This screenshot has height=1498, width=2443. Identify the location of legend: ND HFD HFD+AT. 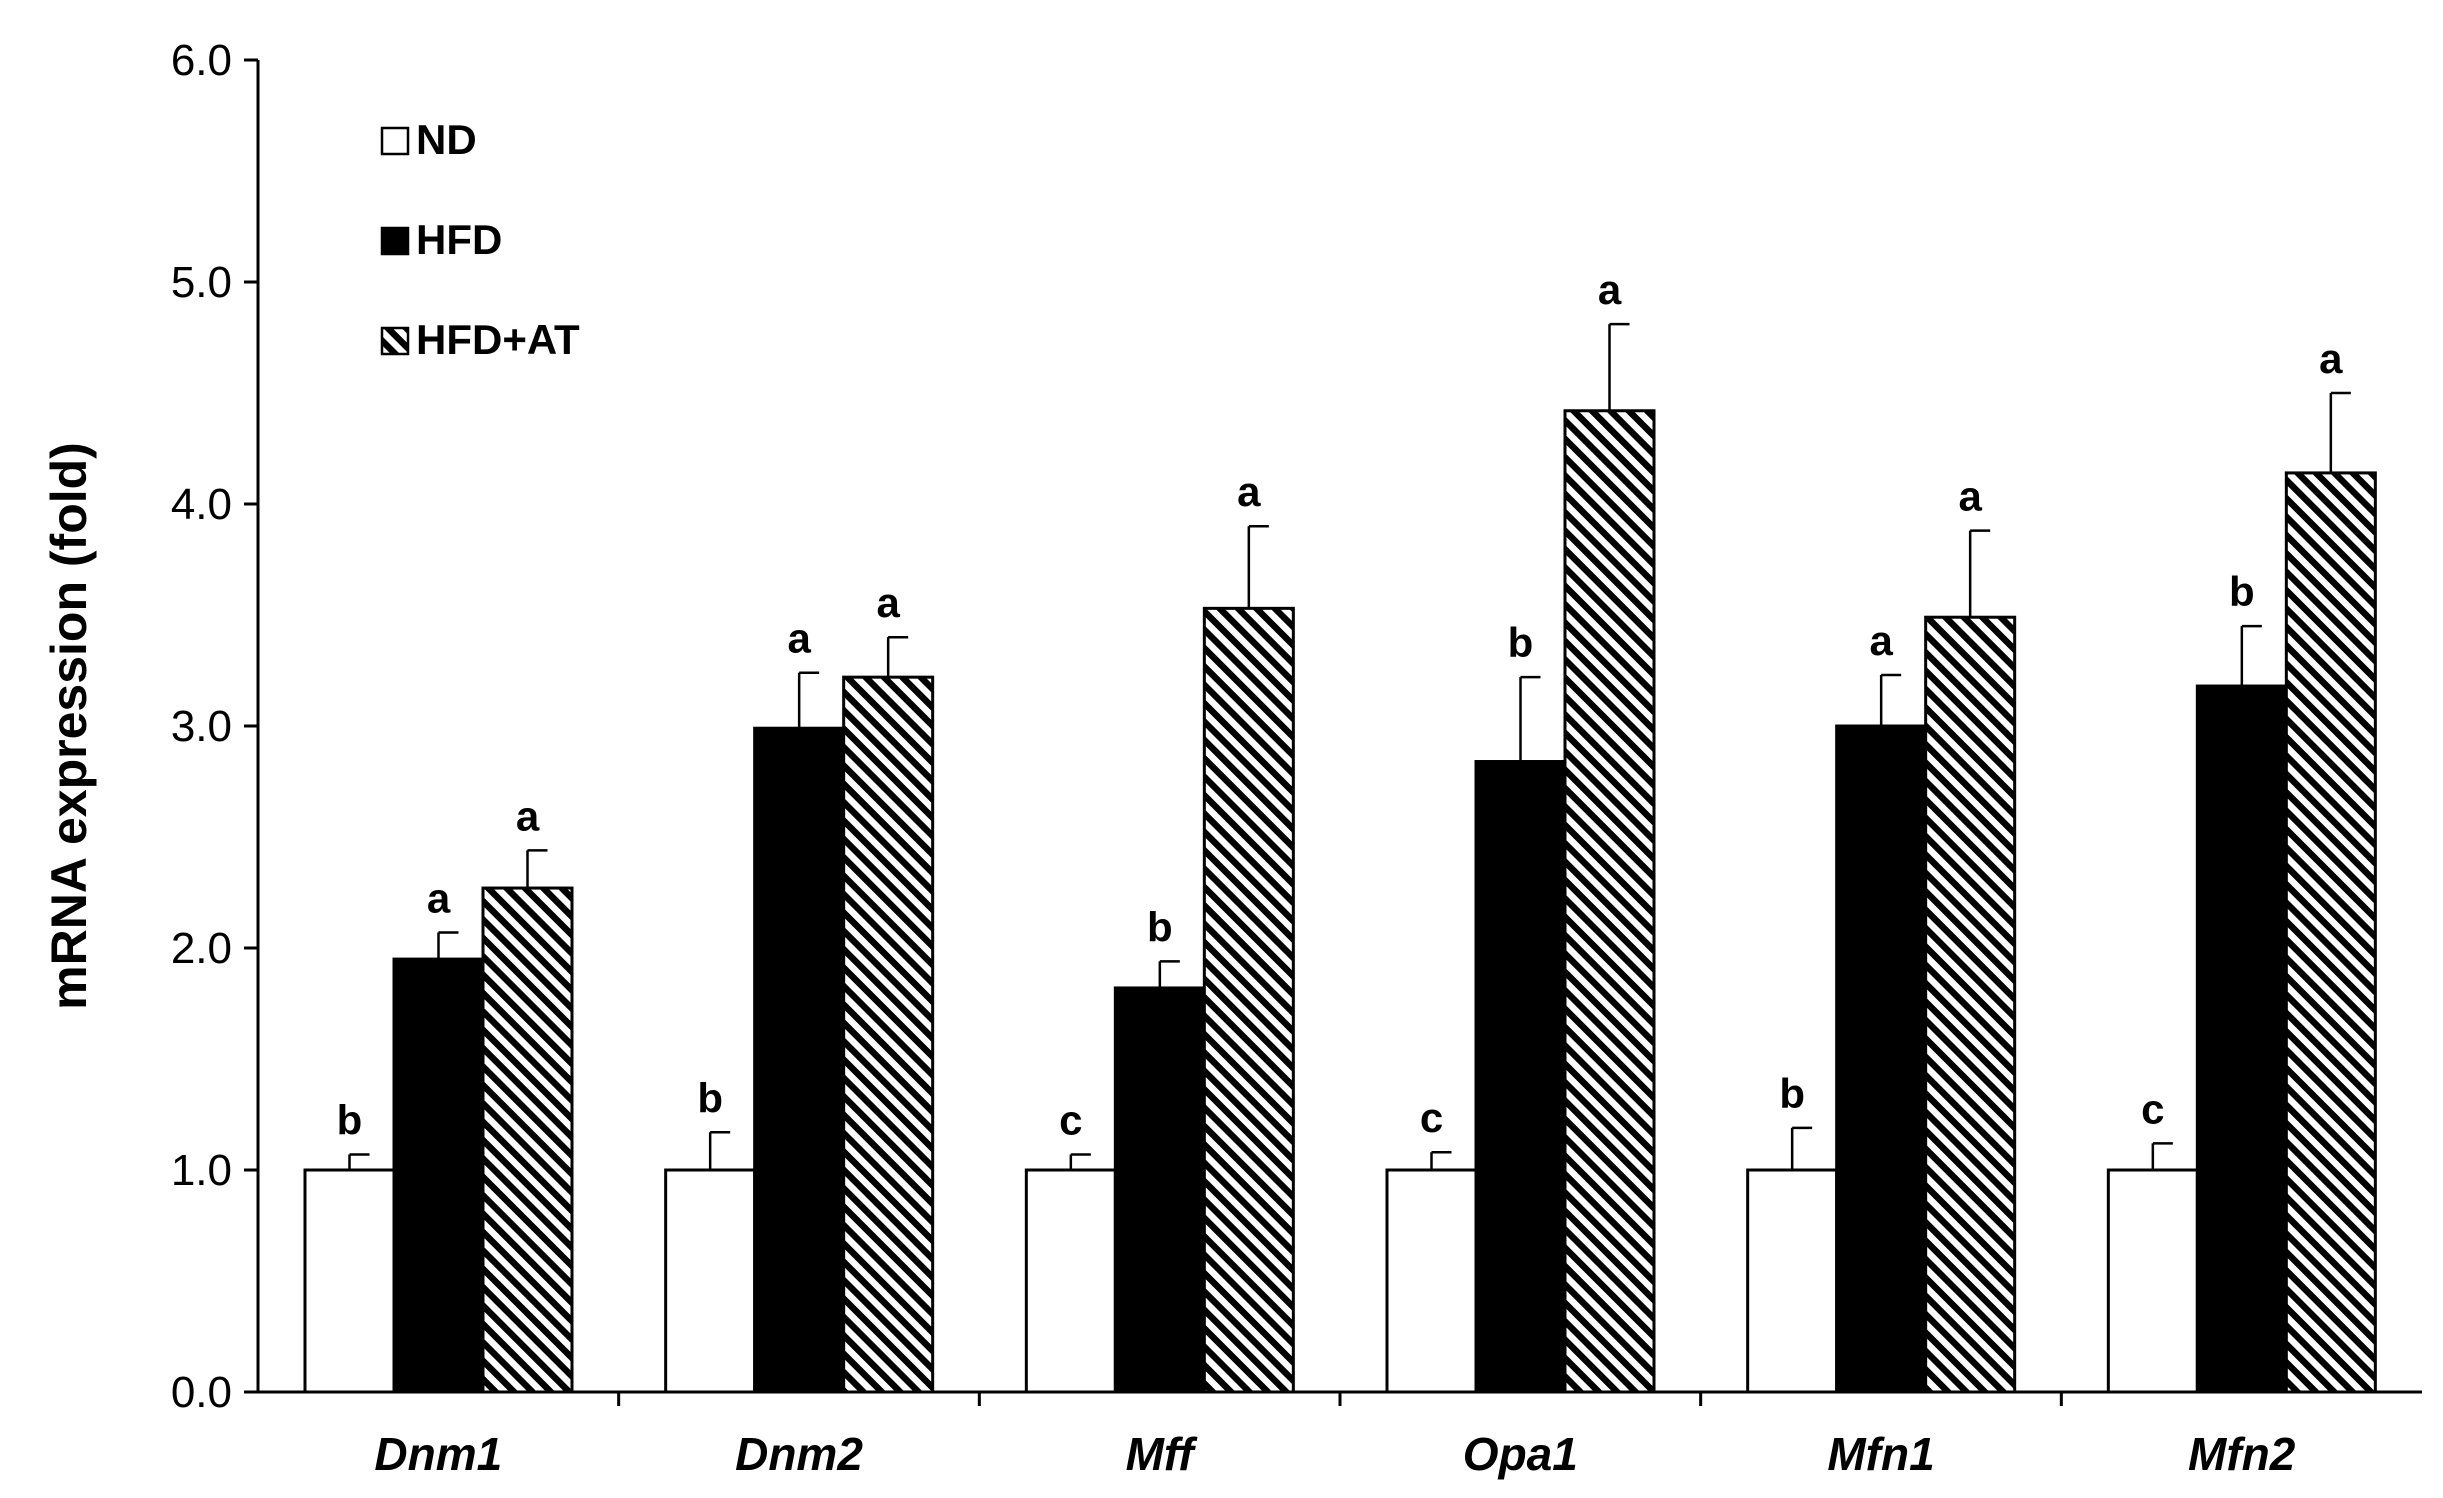
(480, 239).